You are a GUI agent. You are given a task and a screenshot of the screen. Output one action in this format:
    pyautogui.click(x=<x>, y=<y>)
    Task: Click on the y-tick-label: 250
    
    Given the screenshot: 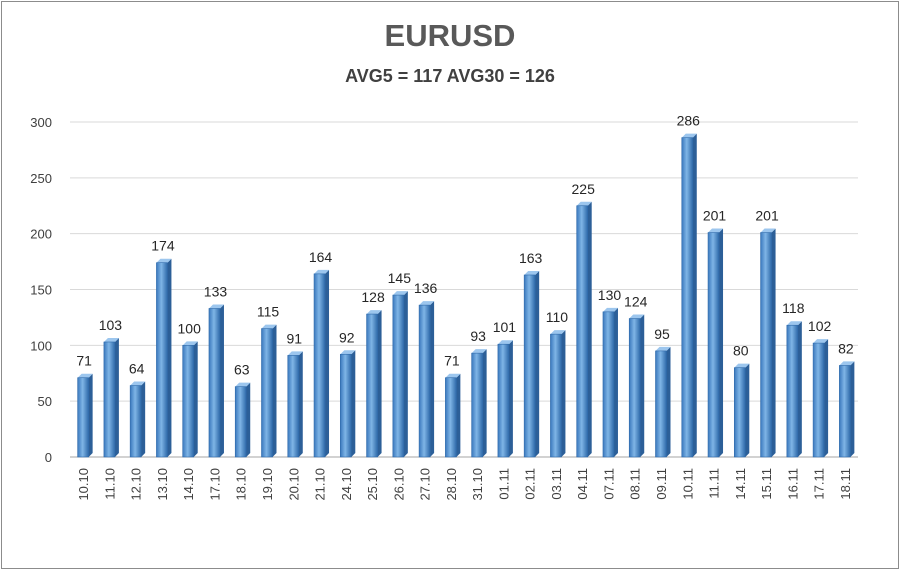 What is the action you would take?
    pyautogui.click(x=41, y=178)
    